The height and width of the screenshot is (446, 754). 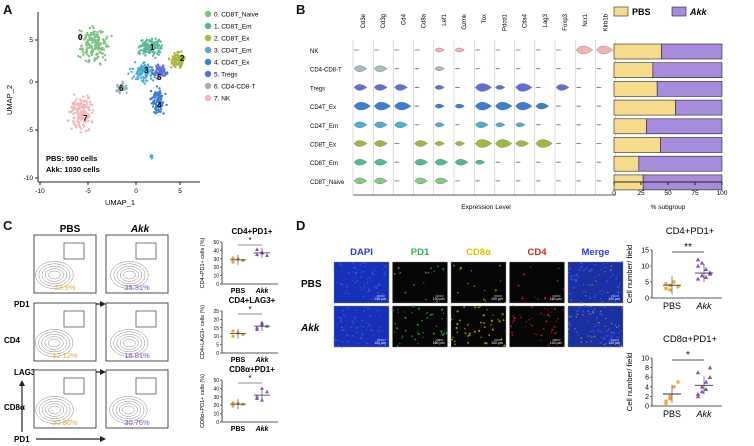 I want to click on violin-row-label: CD4-CD8-T, so click(x=326, y=71).